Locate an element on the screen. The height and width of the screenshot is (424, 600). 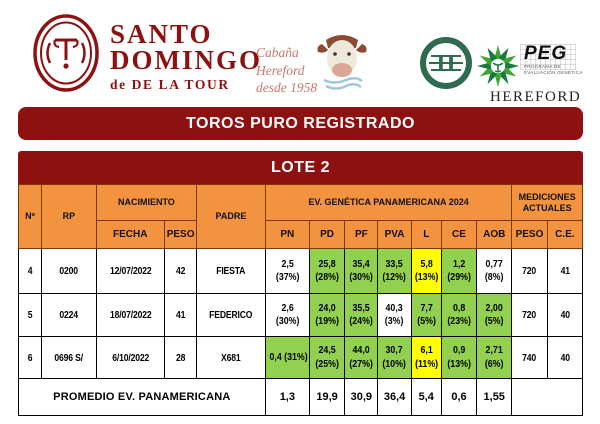
col-header-padre: PADRE is located at coordinates (231, 216).